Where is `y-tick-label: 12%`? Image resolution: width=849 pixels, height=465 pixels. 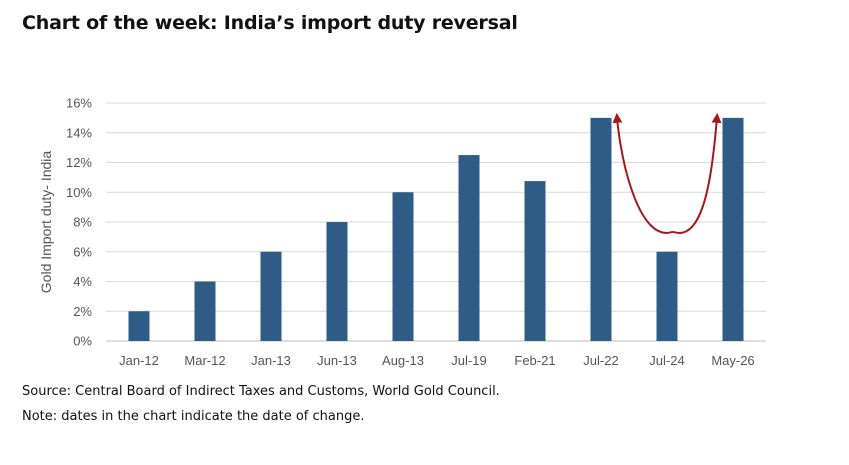
y-tick-label: 12% is located at coordinates (79, 162).